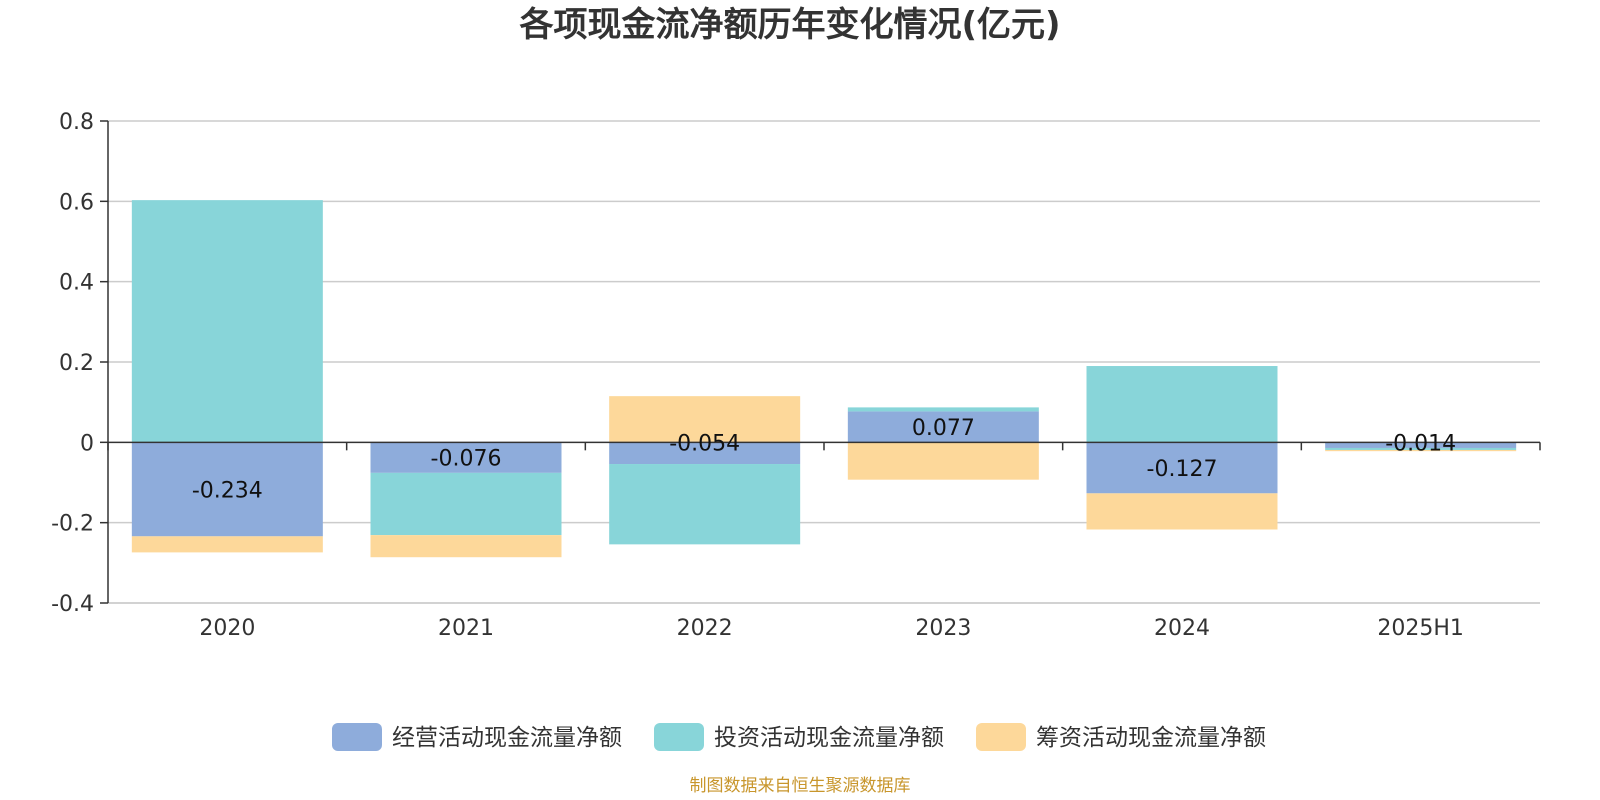  I want to click on legend: 经营活动现金流量净额 投资活动现金流量净额 筹资活动现金流量净额, so click(799, 737).